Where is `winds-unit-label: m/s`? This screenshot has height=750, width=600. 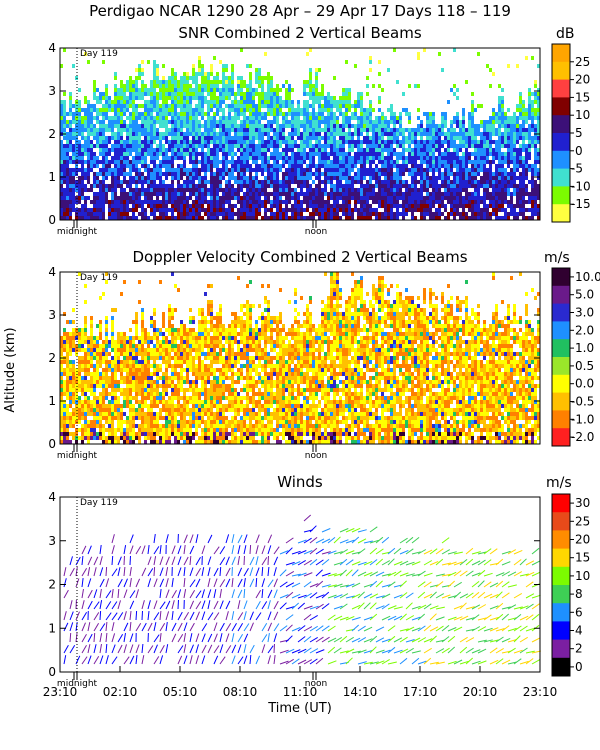
winds-unit-label: m/s is located at coordinates (559, 483).